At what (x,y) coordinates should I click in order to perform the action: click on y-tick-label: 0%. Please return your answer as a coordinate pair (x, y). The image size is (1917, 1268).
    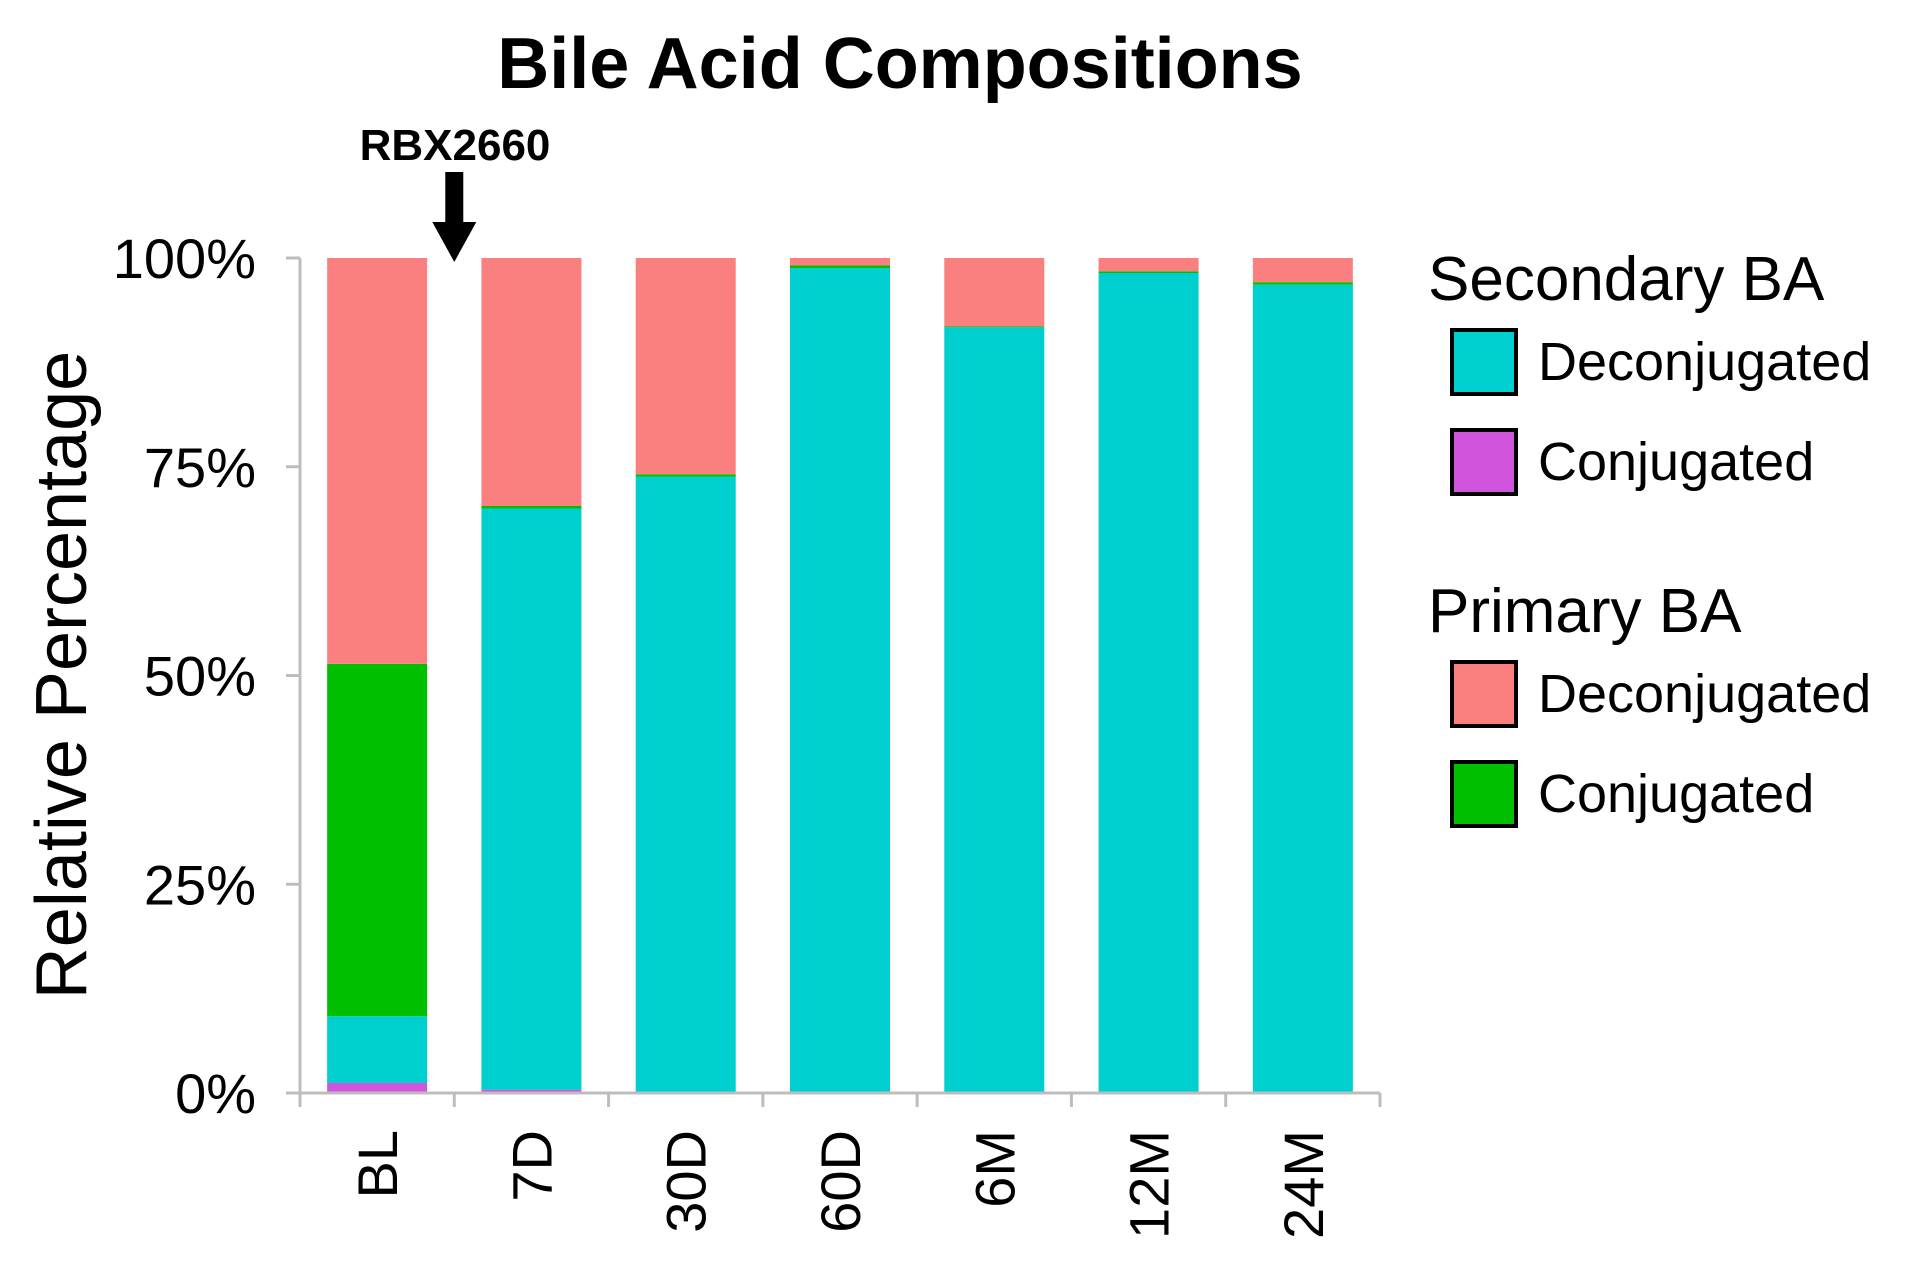
    Looking at the image, I should click on (215, 1093).